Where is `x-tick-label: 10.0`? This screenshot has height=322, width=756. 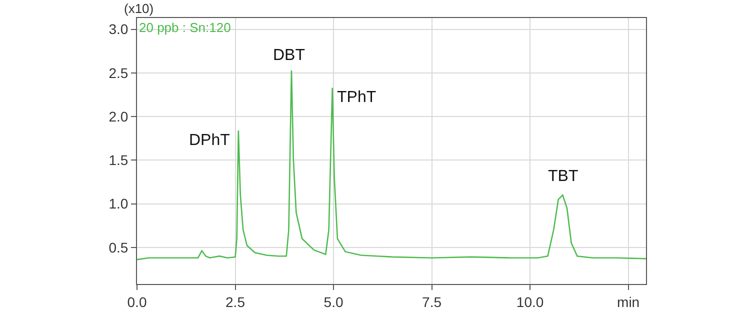 x-tick-label: 10.0 is located at coordinates (530, 302).